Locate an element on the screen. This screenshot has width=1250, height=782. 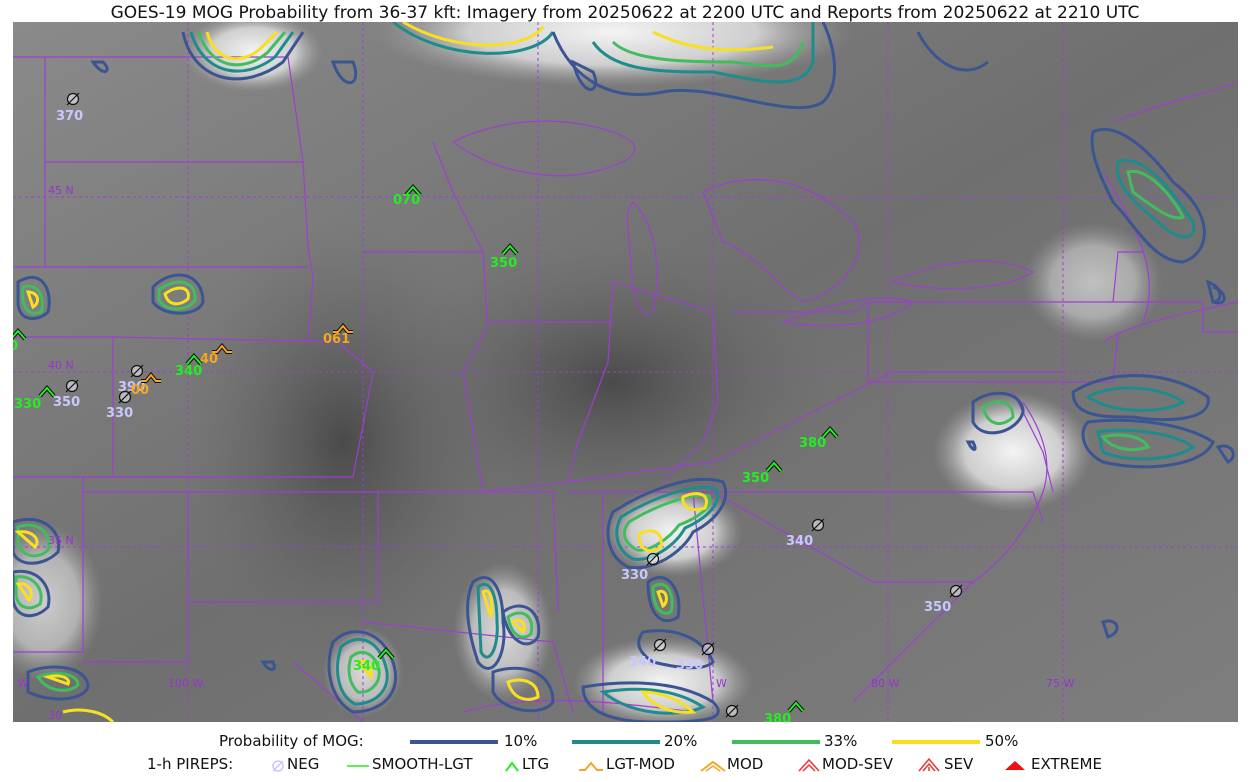
sev-icon is located at coordinates (929, 764).